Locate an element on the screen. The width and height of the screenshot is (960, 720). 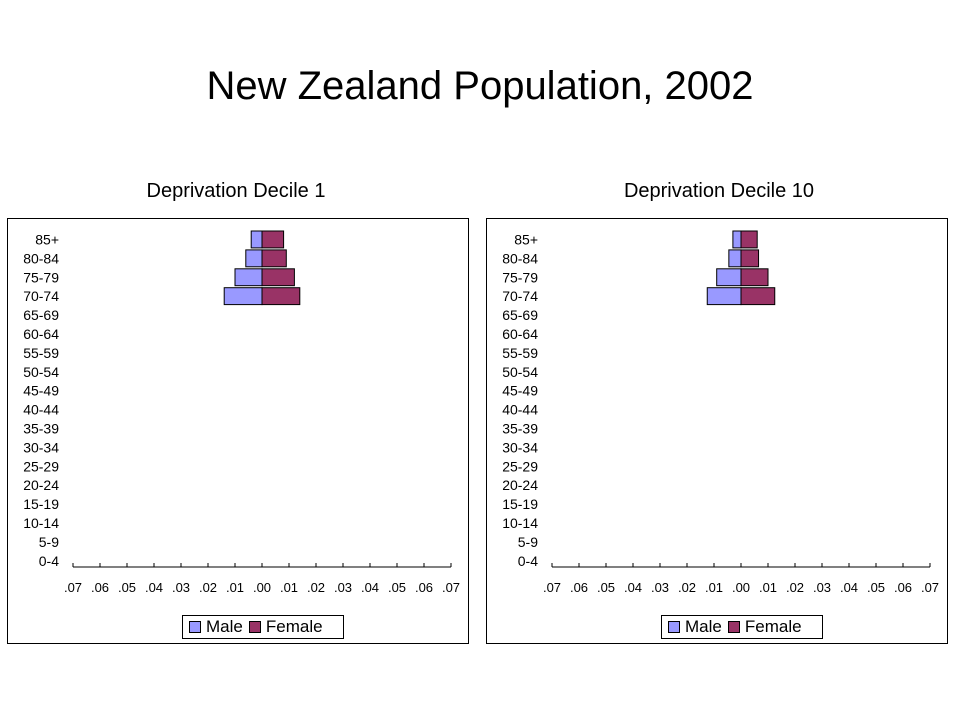
slide-title: New Zealand Population, 2002 is located at coordinates (480, 86).